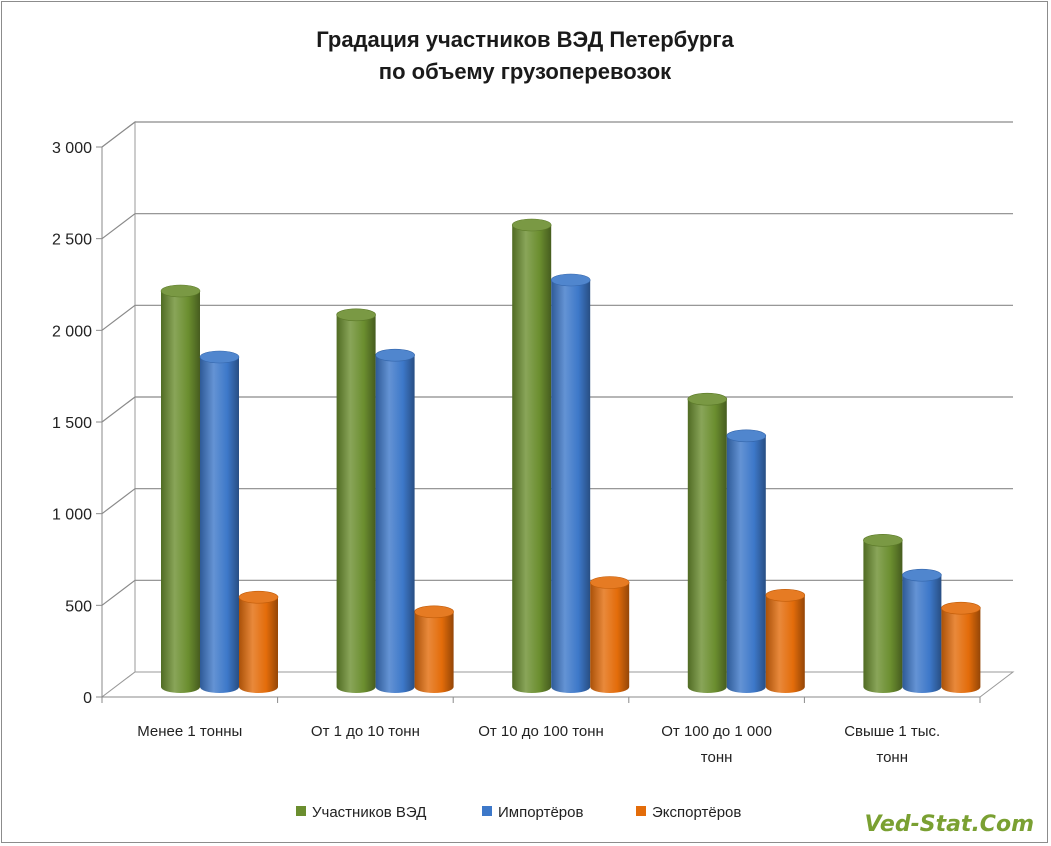  Describe the element at coordinates (189, 731) in the screenshot. I see `x-tick-label: Менее 1 тонны` at that location.